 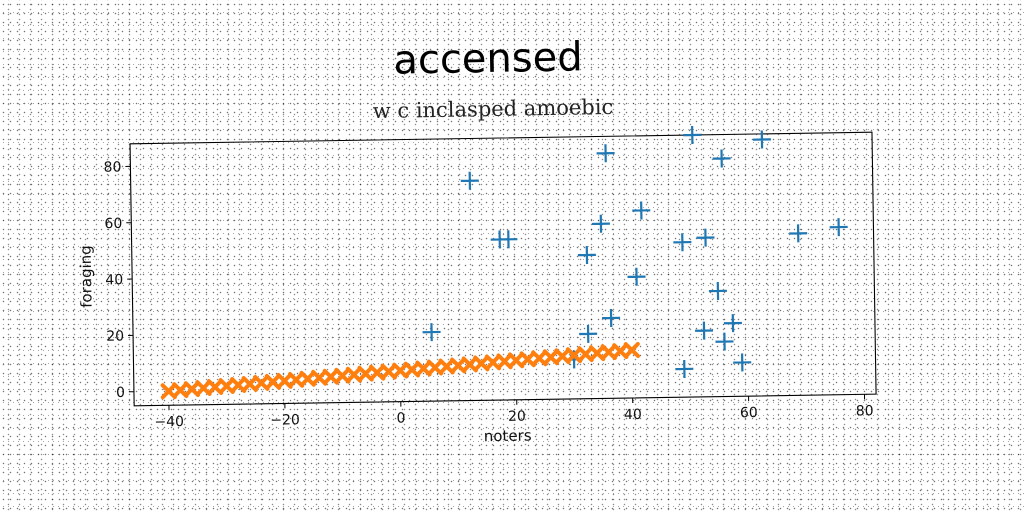 I want to click on x-tick-label: 40, so click(x=633, y=415).